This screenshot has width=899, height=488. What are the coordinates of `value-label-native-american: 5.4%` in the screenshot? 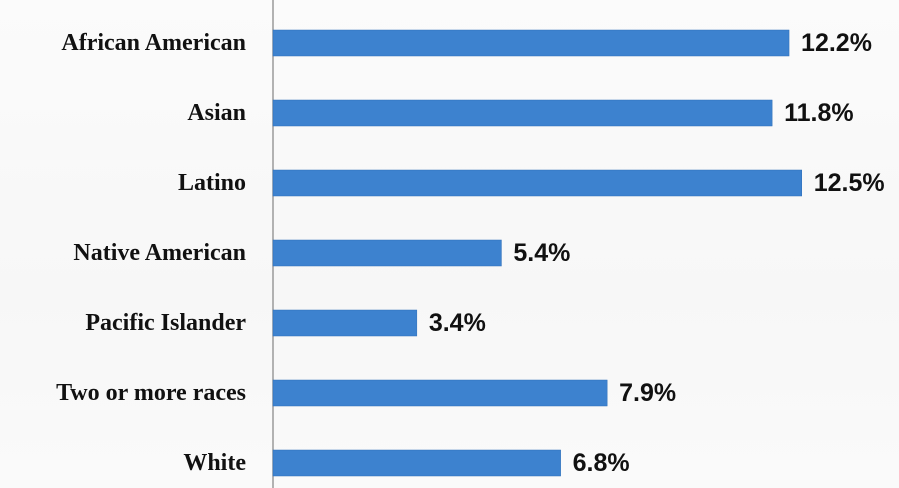 It's located at (541, 253).